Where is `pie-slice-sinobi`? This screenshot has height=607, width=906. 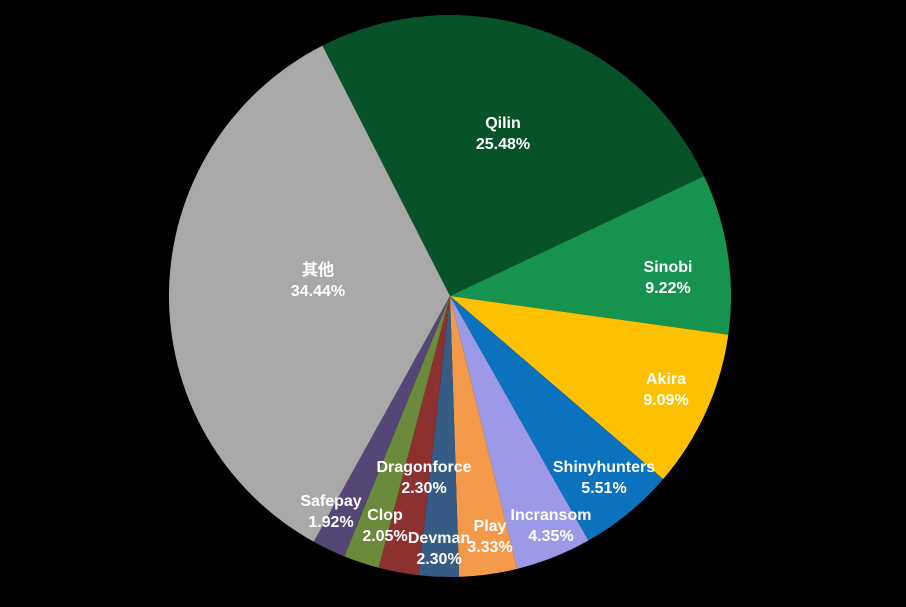 pie-slice-sinobi is located at coordinates (590, 255).